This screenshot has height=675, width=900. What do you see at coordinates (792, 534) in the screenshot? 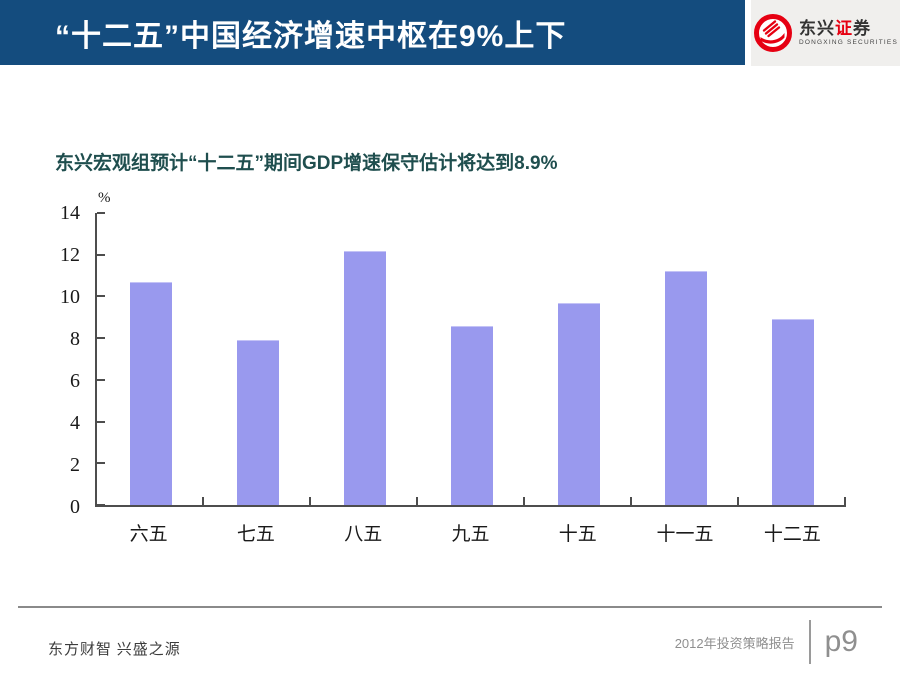
I see `x-axis-label: 十二五` at bounding box center [792, 534].